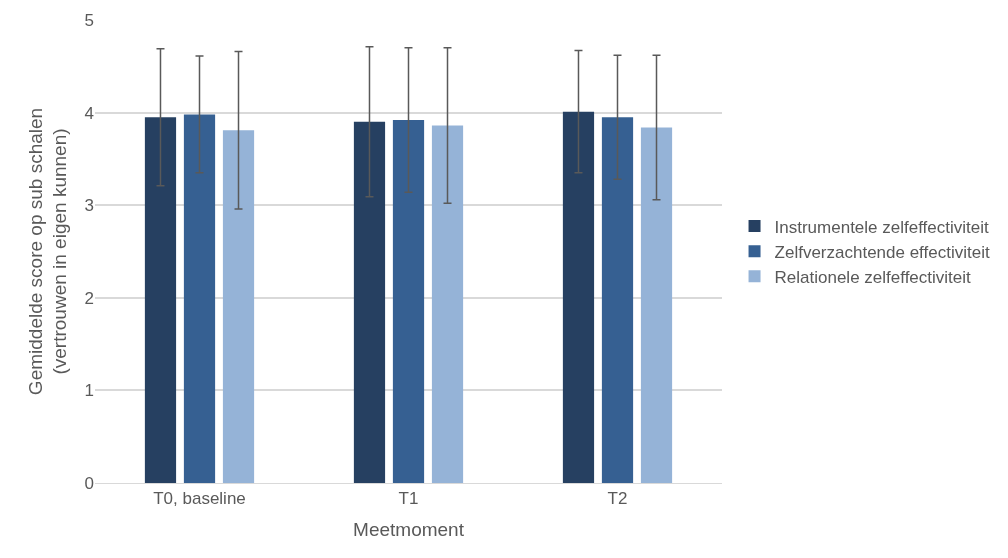 This screenshot has width=1008, height=558. I want to click on x-axis-title: Meetmoment, so click(409, 530).